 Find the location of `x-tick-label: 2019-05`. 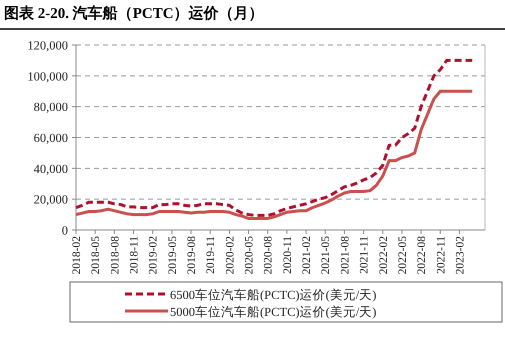

x-tick-label: 2019-05 is located at coordinates (172, 255).